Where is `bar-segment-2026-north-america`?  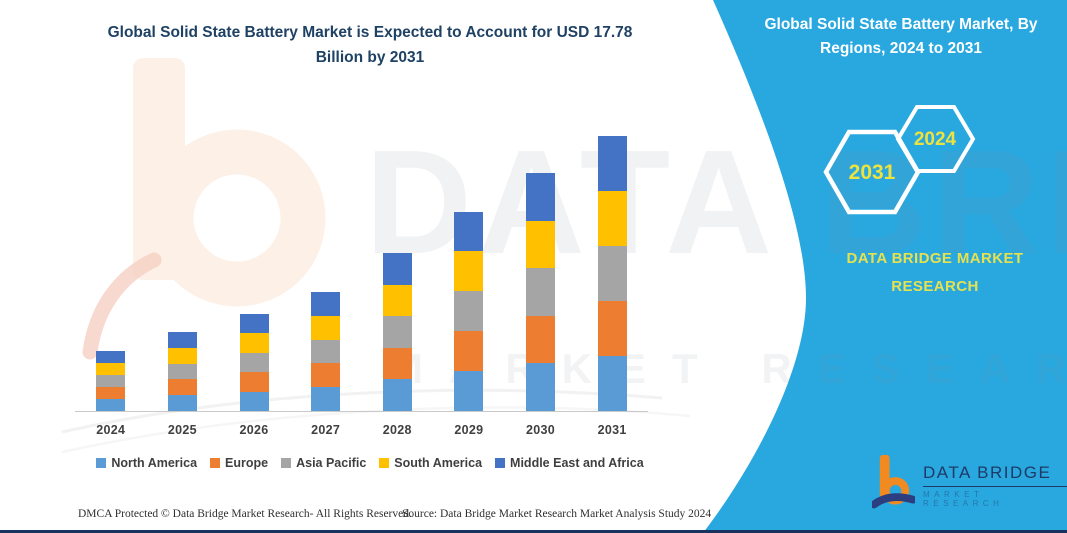 bar-segment-2026-north-america is located at coordinates (254, 401).